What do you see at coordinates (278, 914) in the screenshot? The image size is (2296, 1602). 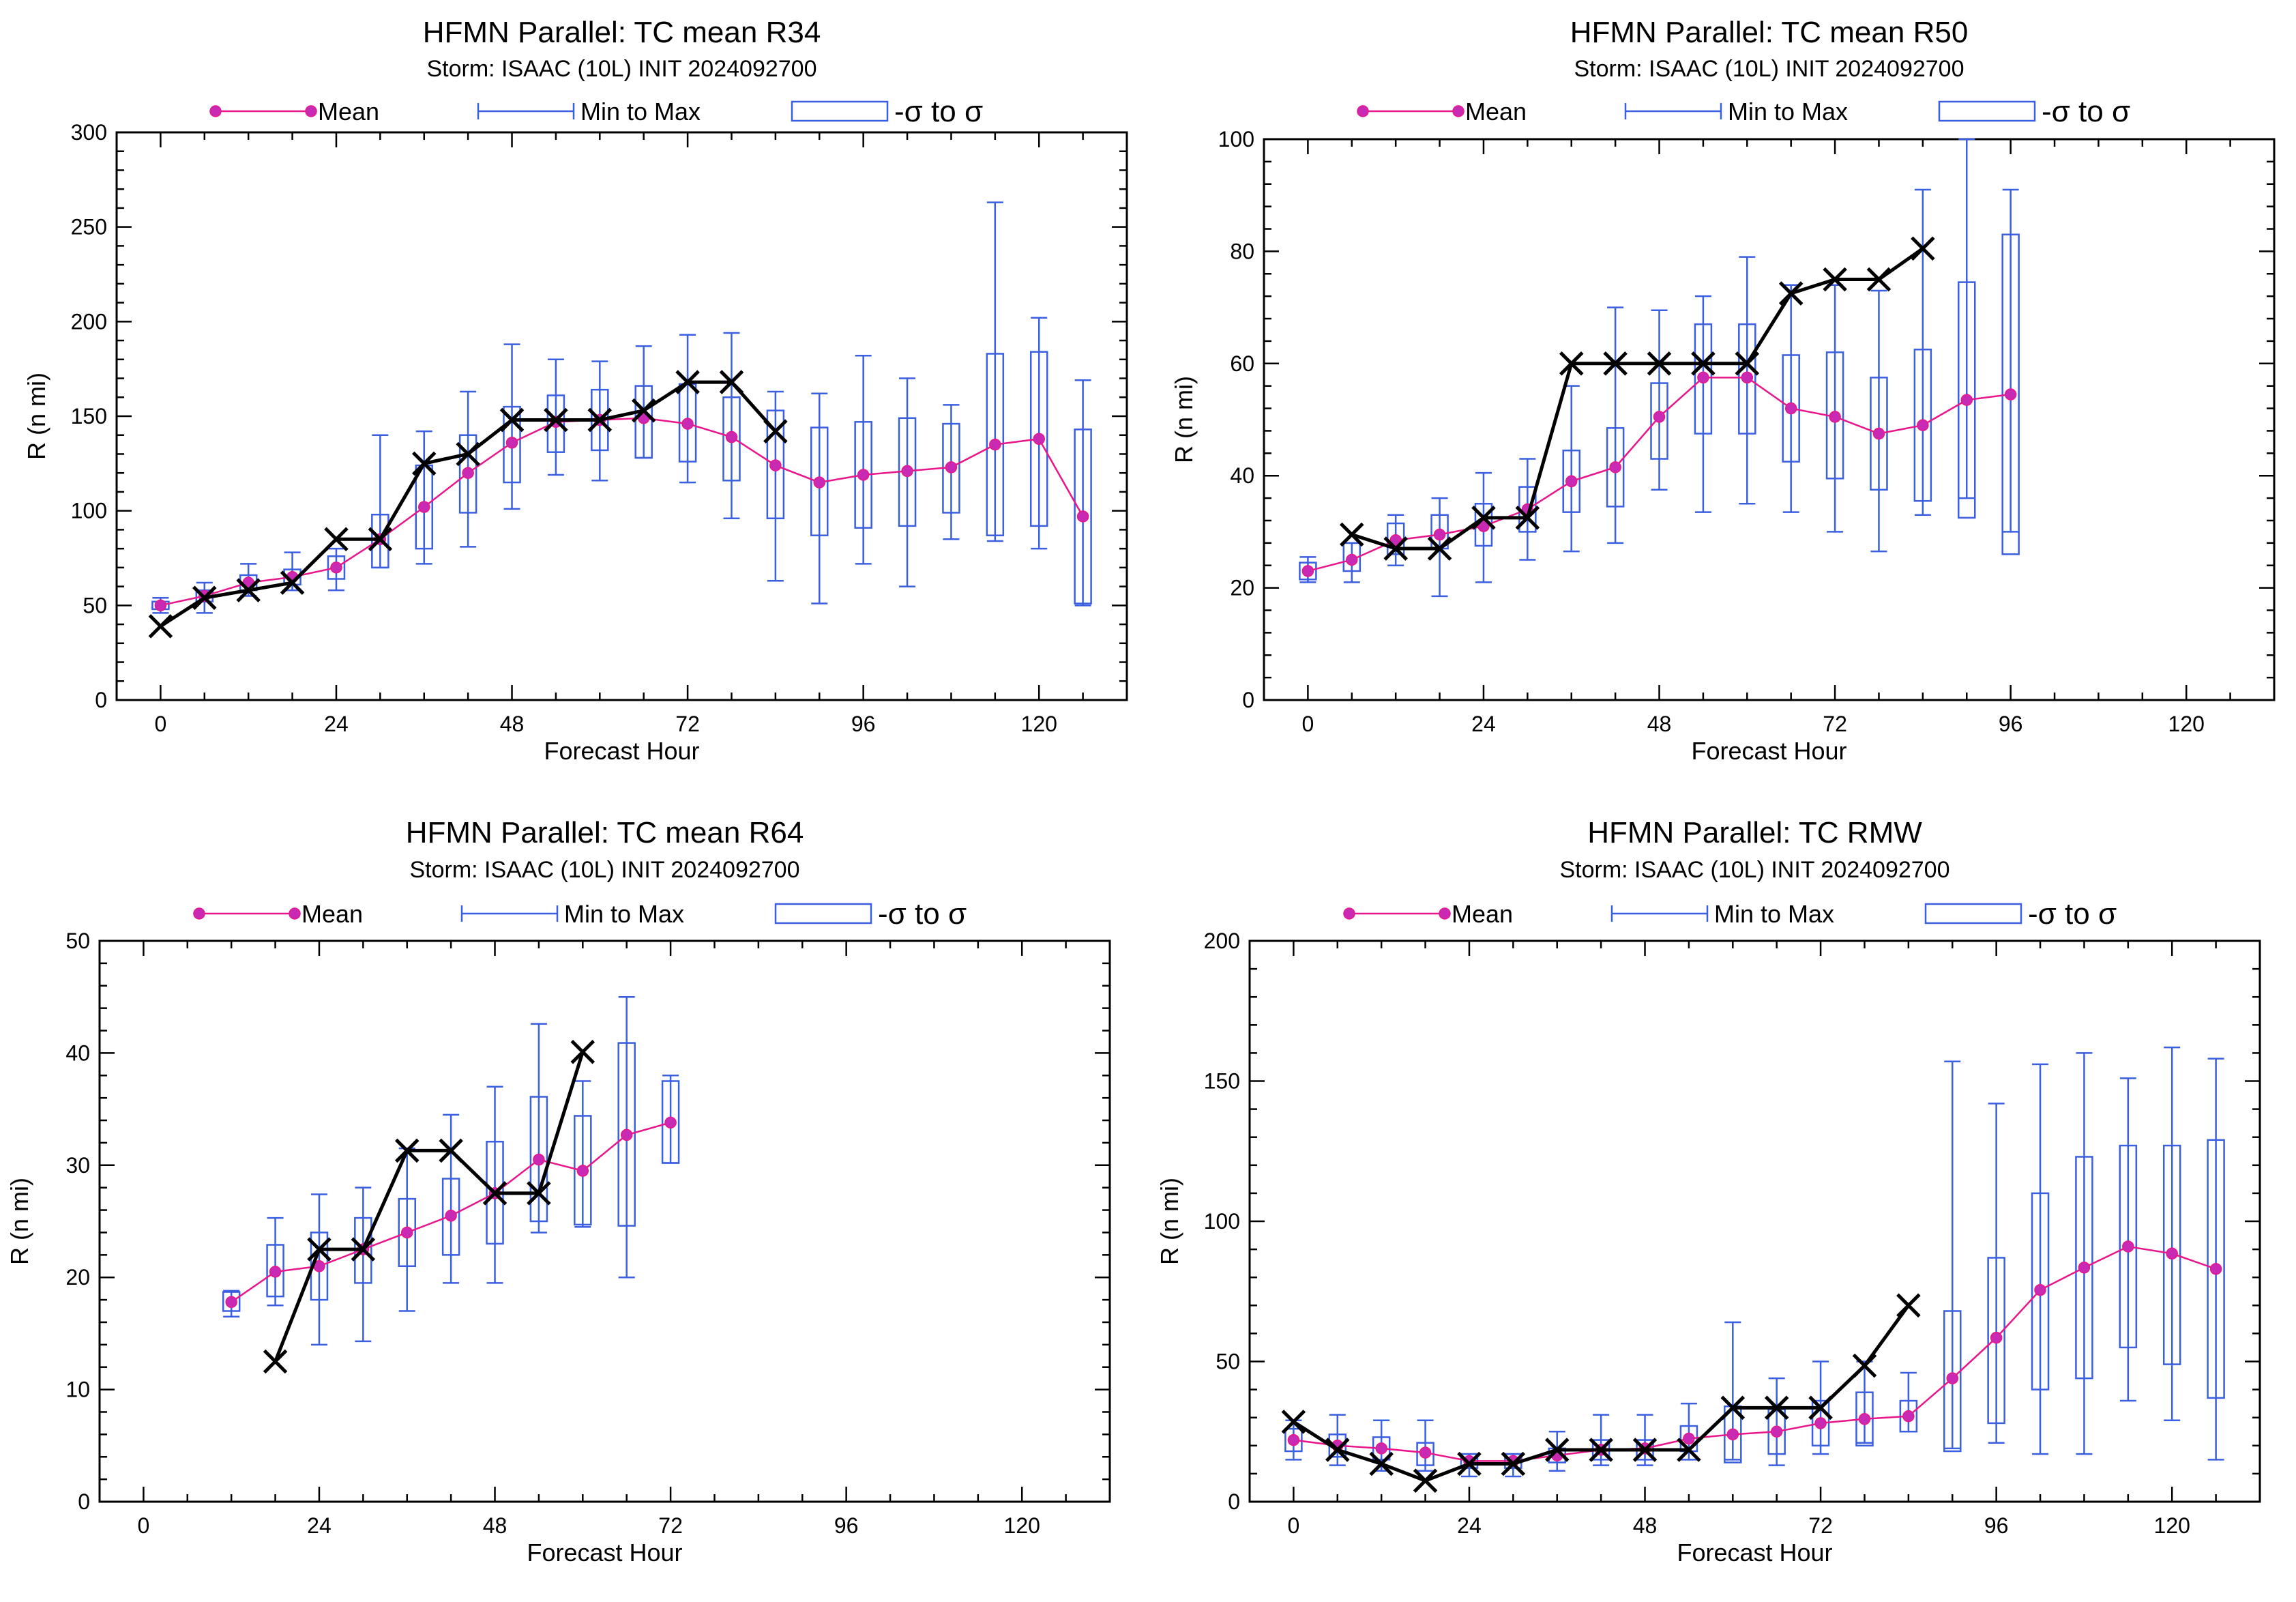 I see `legend-mean: Mean` at bounding box center [278, 914].